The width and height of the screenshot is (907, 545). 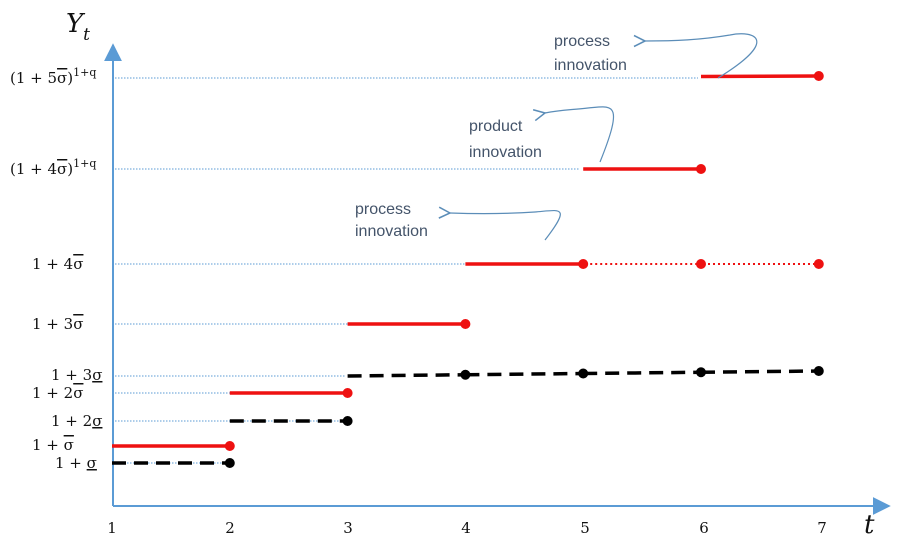 I want to click on level-sup-l8: 1+q, so click(x=84, y=163).